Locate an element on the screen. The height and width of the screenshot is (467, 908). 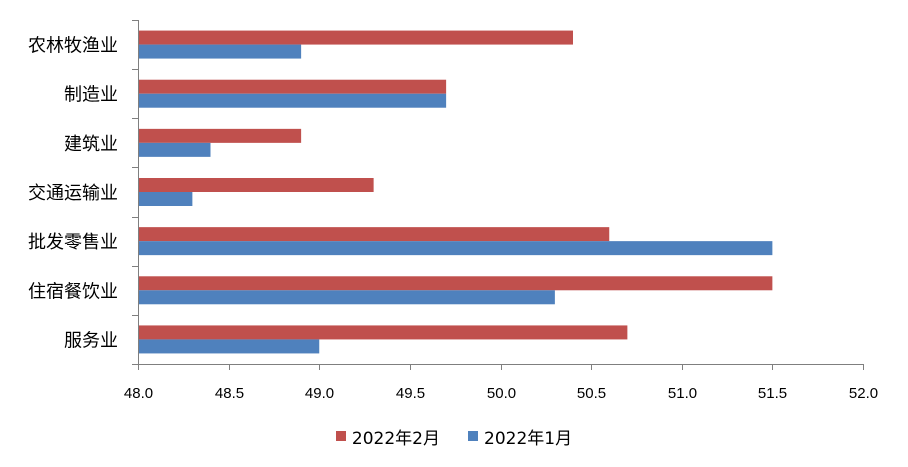
category-label-3: 建筑业 is located at coordinates (91, 144).